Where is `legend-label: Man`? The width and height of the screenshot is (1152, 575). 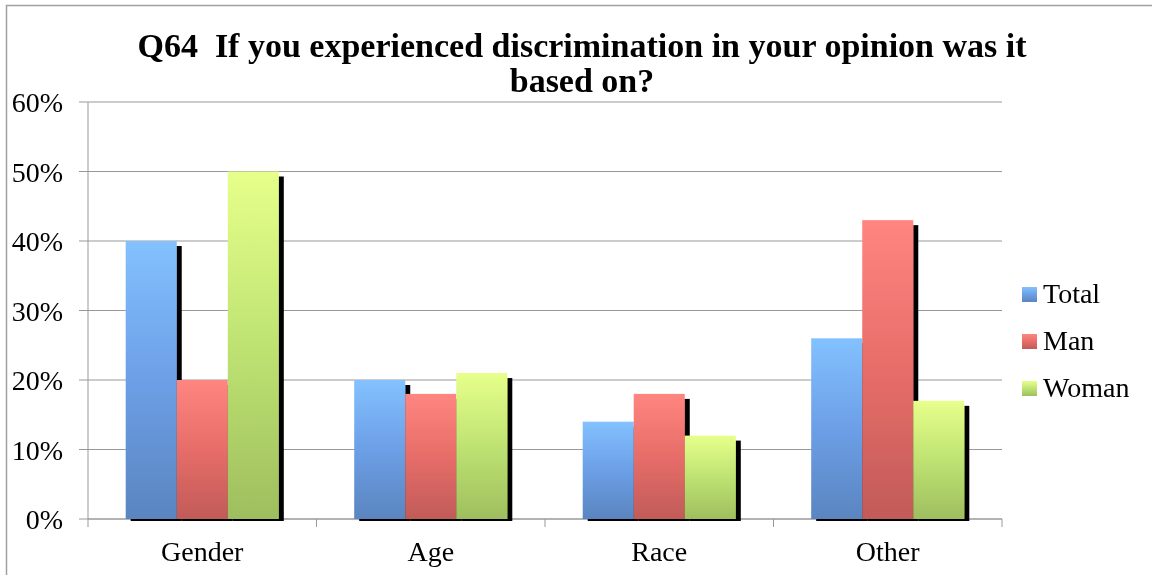
legend-label: Man is located at coordinates (1069, 340).